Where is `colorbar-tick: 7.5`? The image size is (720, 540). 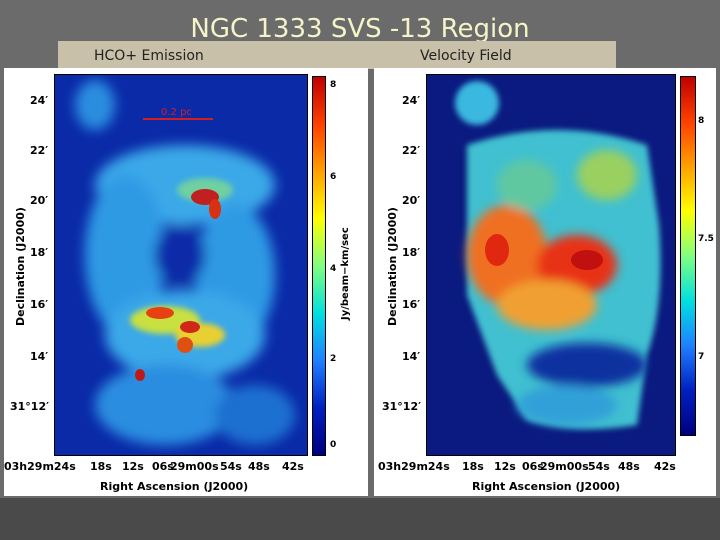
colorbar-tick: 7.5 is located at coordinates (706, 239).